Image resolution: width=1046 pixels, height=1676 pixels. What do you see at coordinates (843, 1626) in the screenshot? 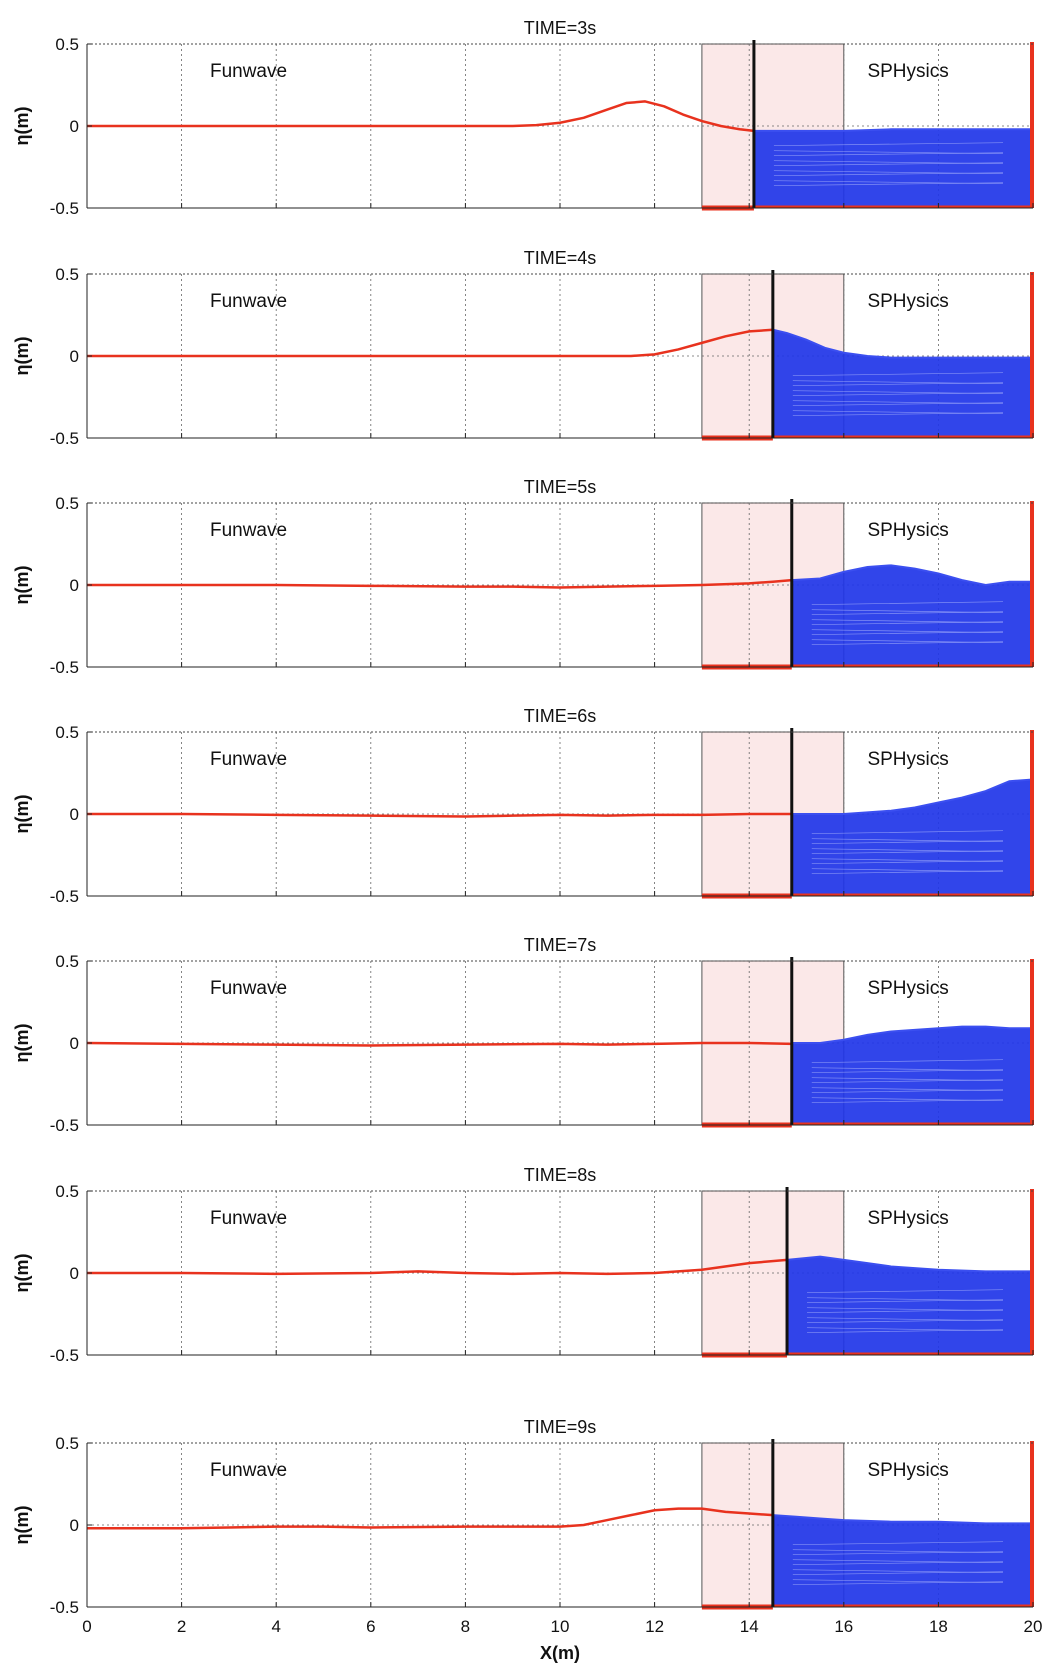
I see `x-tick-label: 16` at bounding box center [843, 1626].